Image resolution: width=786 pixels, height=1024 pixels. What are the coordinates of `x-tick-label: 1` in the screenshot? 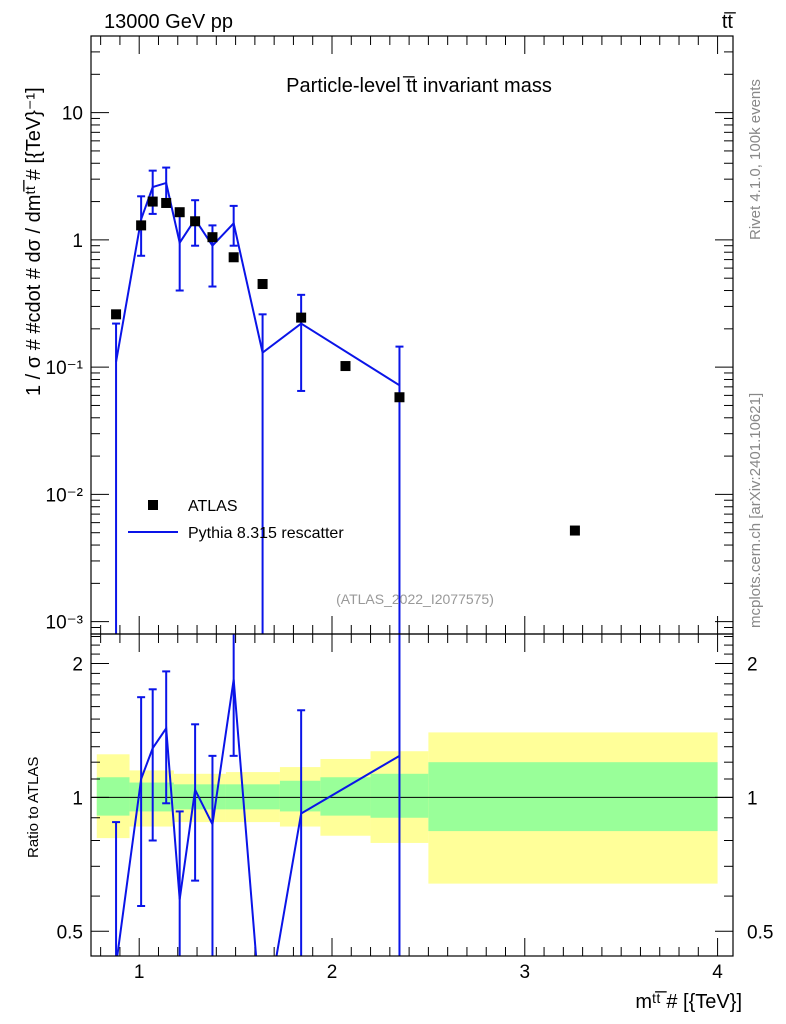 It's located at (139, 972).